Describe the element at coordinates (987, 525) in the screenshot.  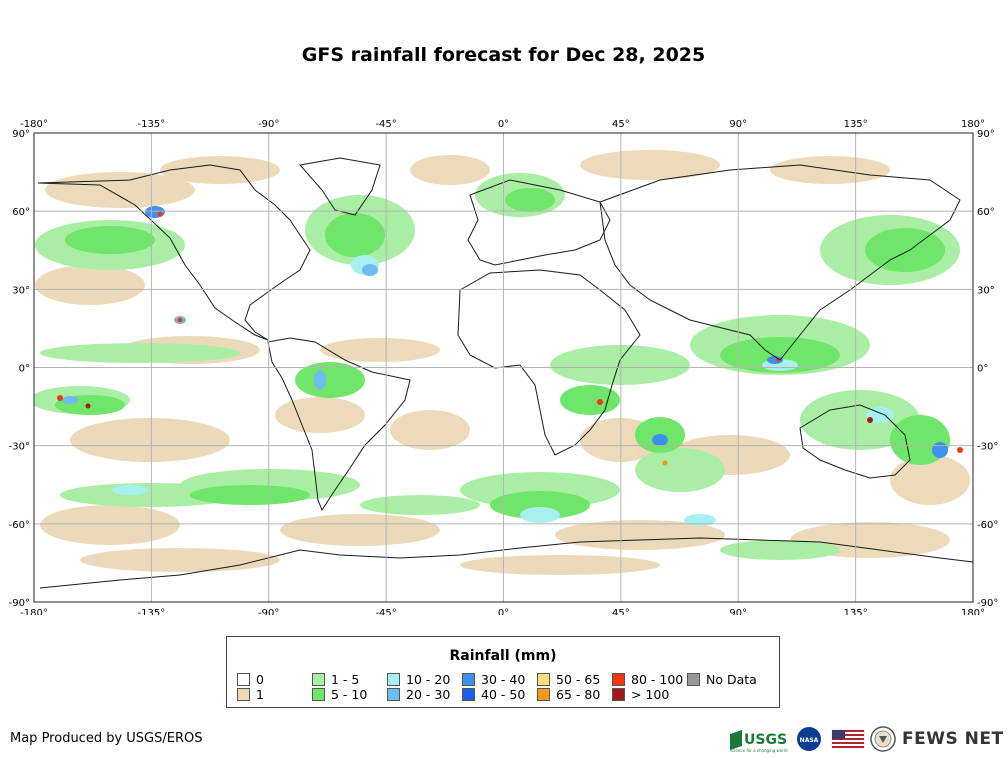
I see `lat-label-right: -60°` at that location.